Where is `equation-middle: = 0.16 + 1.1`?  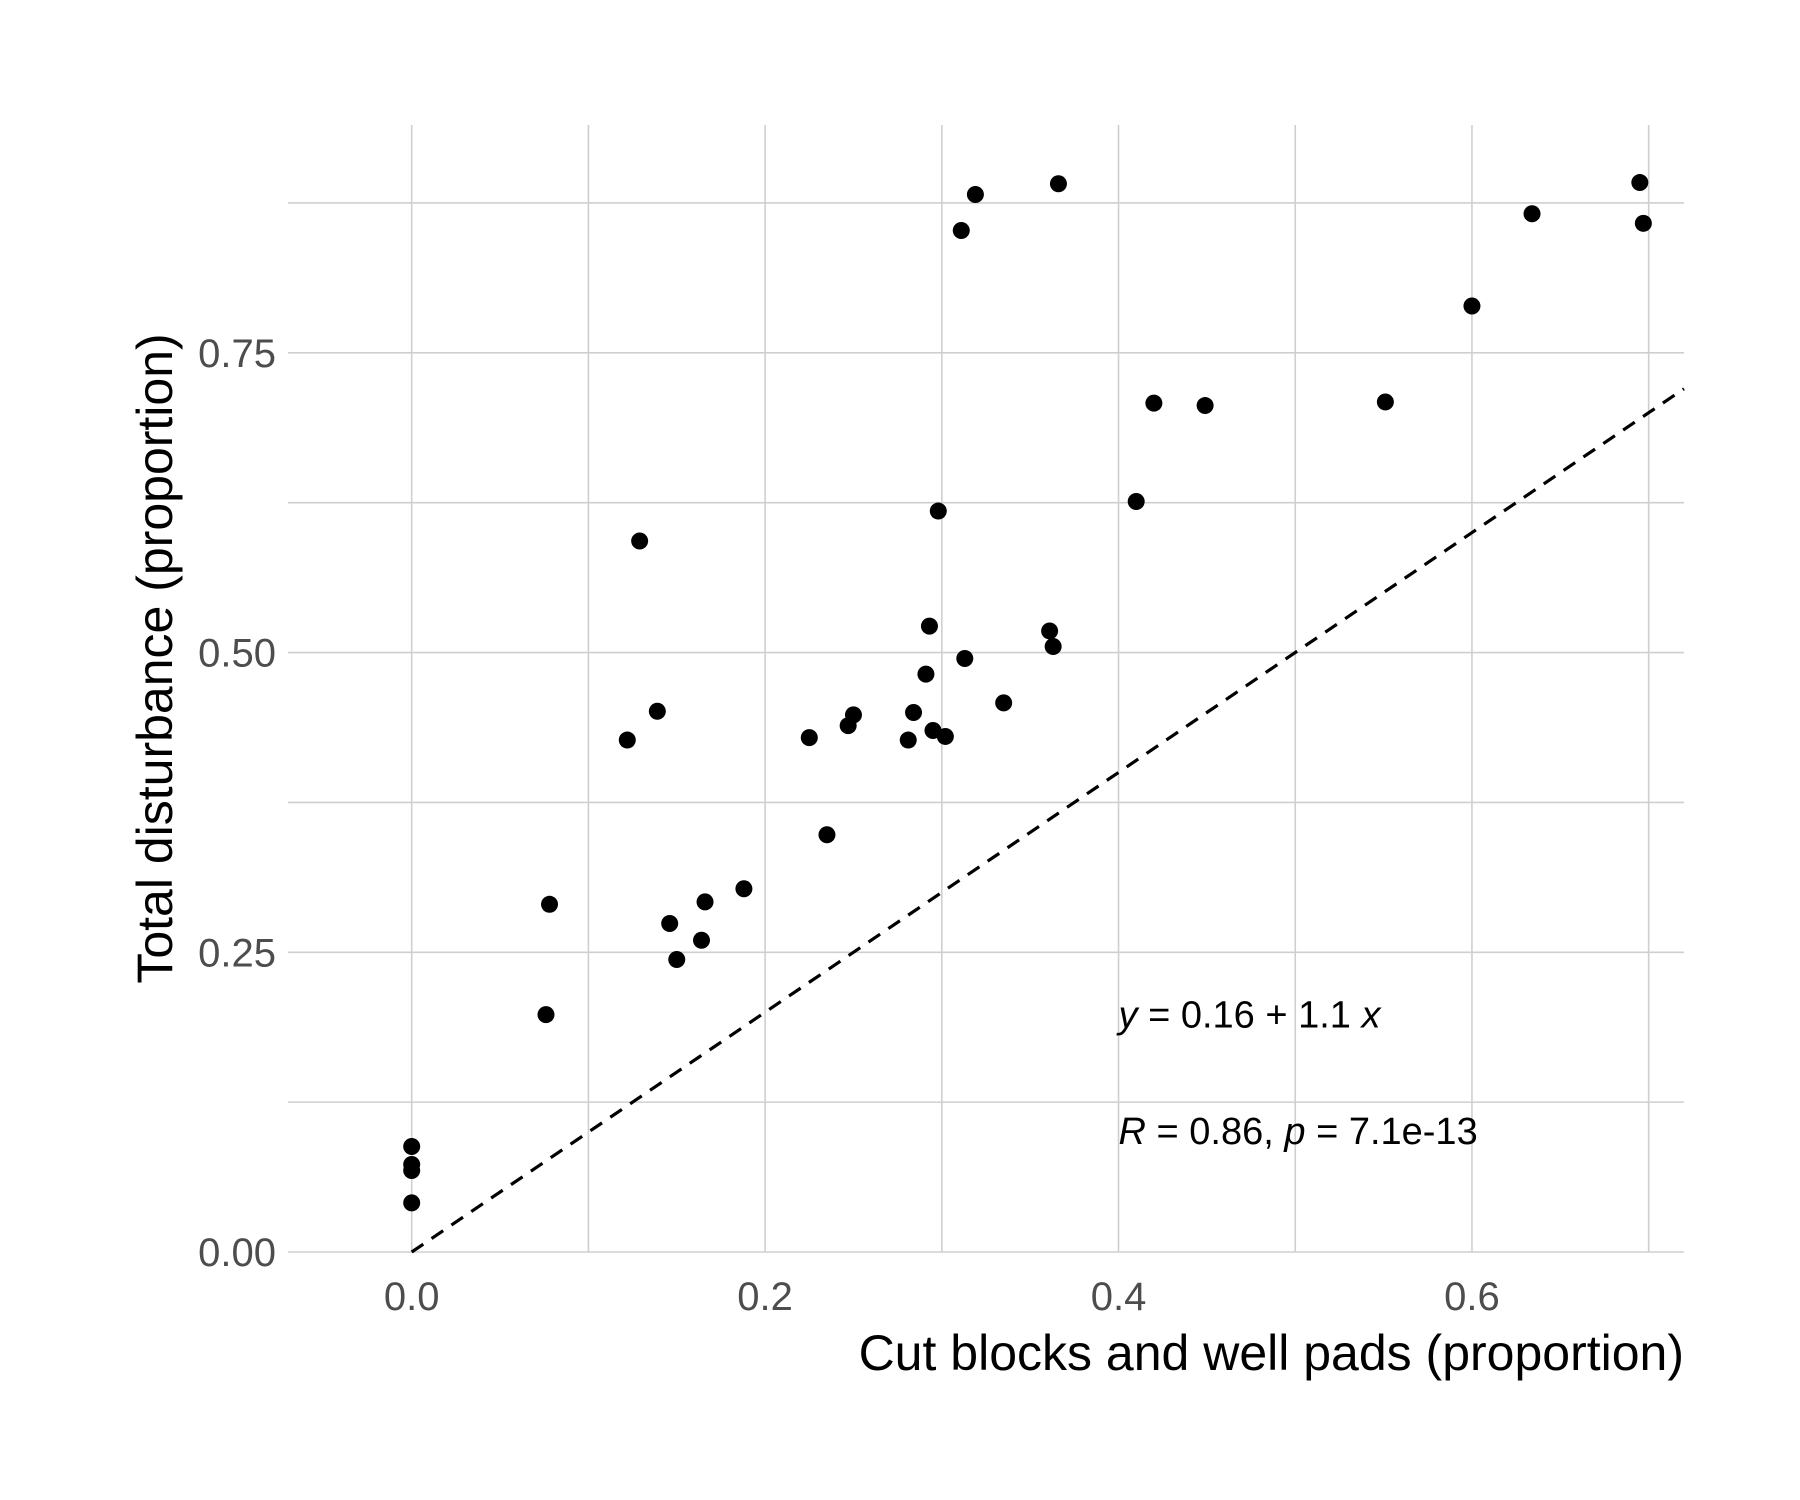
equation-middle: = 0.16 + 1.1 is located at coordinates (1250, 1016).